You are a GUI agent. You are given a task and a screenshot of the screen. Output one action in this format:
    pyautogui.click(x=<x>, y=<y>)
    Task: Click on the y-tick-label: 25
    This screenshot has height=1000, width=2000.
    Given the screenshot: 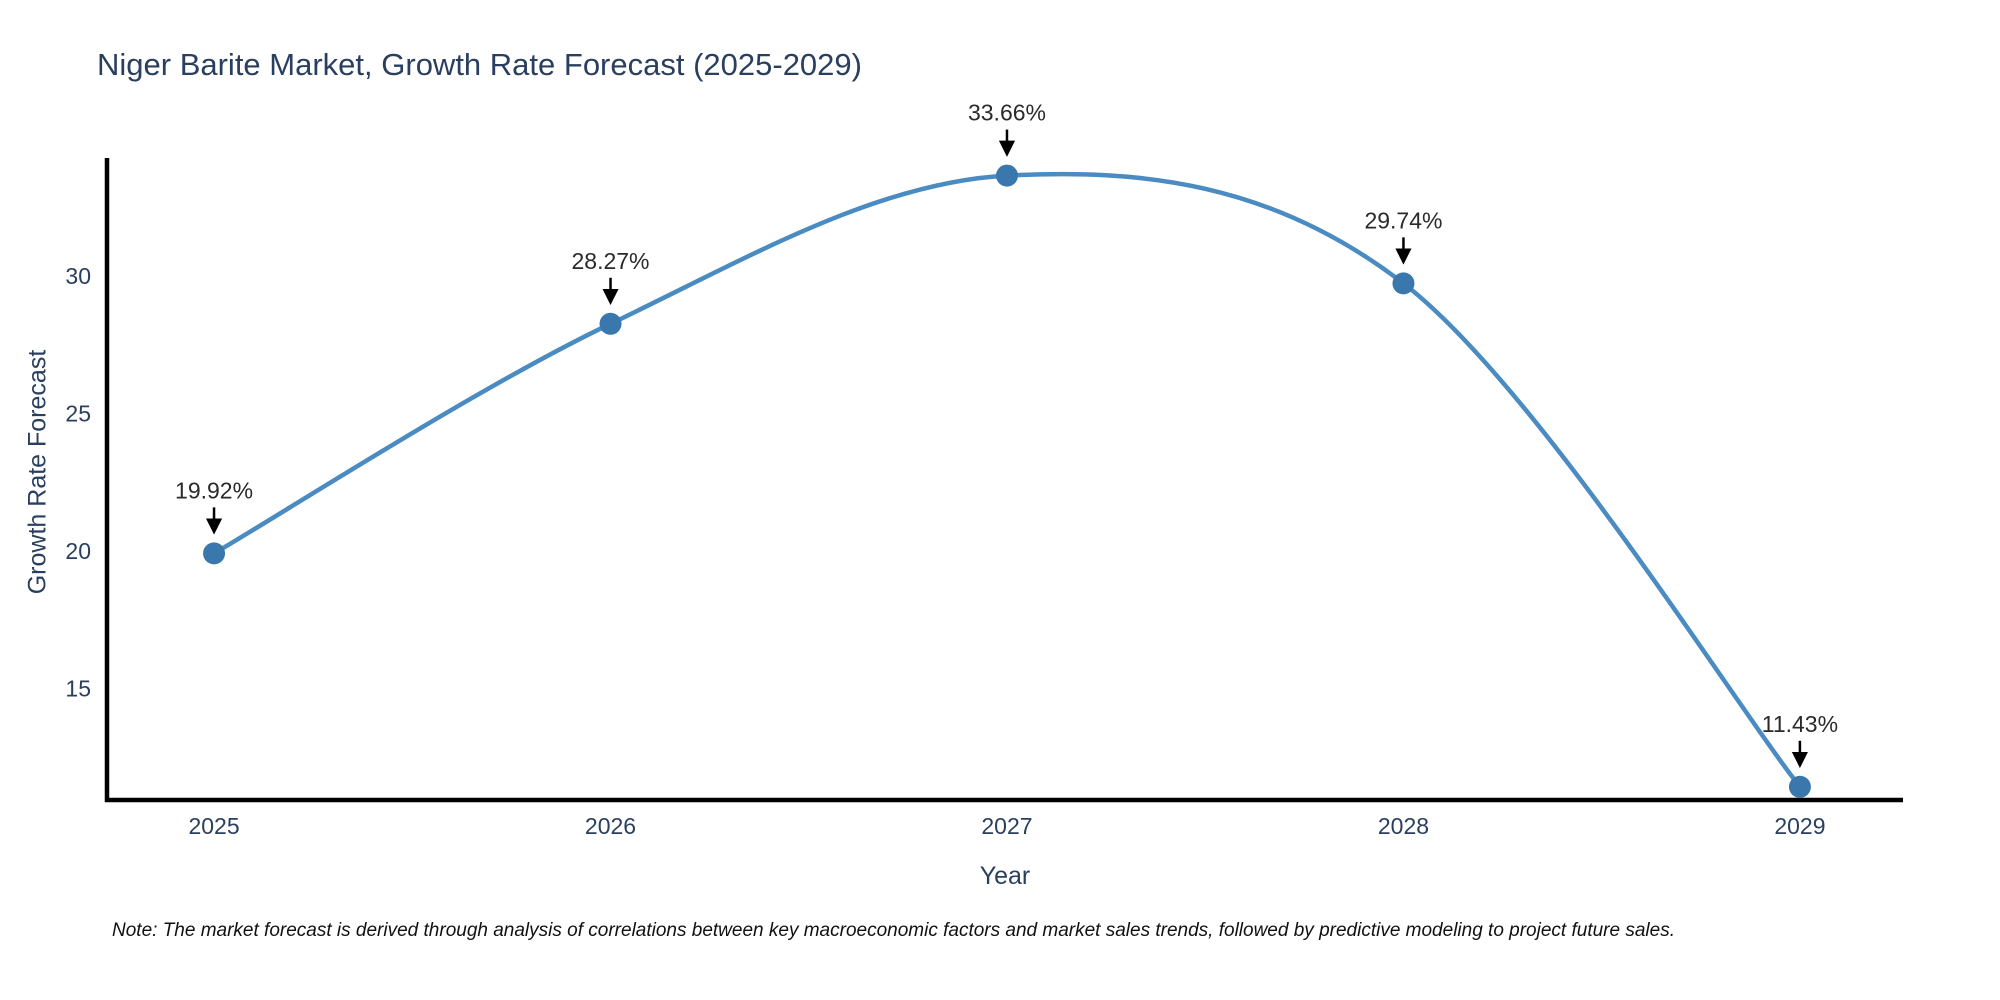 What is the action you would take?
    pyautogui.click(x=78, y=414)
    